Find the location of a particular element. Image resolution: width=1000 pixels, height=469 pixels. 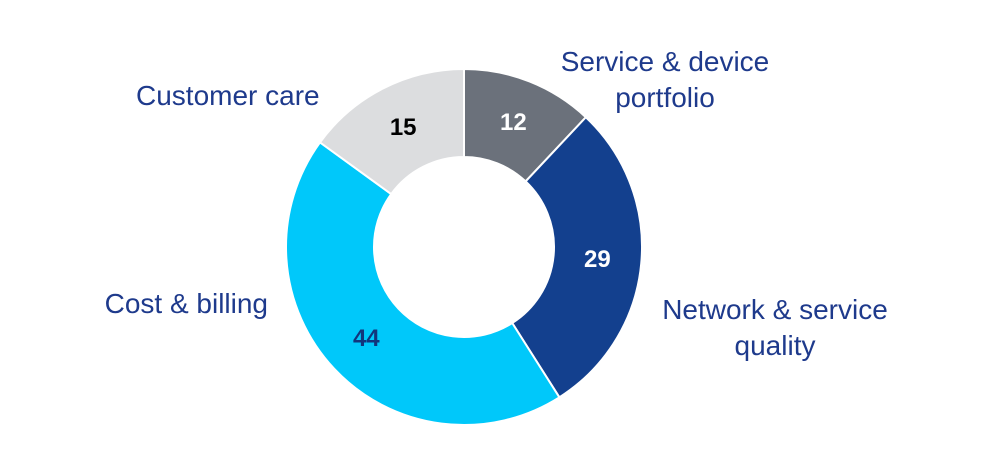

label-network-service-quality: Network & service quality is located at coordinates (775, 327).